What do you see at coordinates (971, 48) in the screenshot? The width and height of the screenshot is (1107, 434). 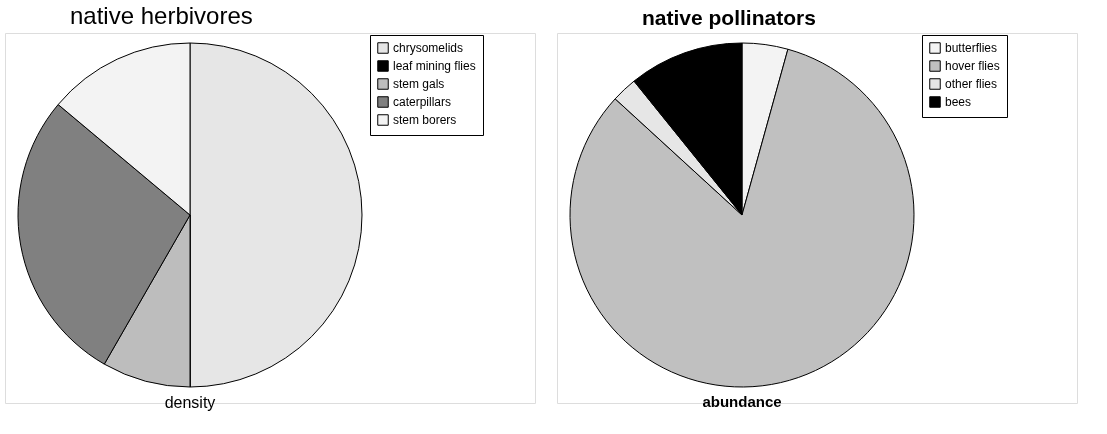 I see `legend-label: butterflies` at bounding box center [971, 48].